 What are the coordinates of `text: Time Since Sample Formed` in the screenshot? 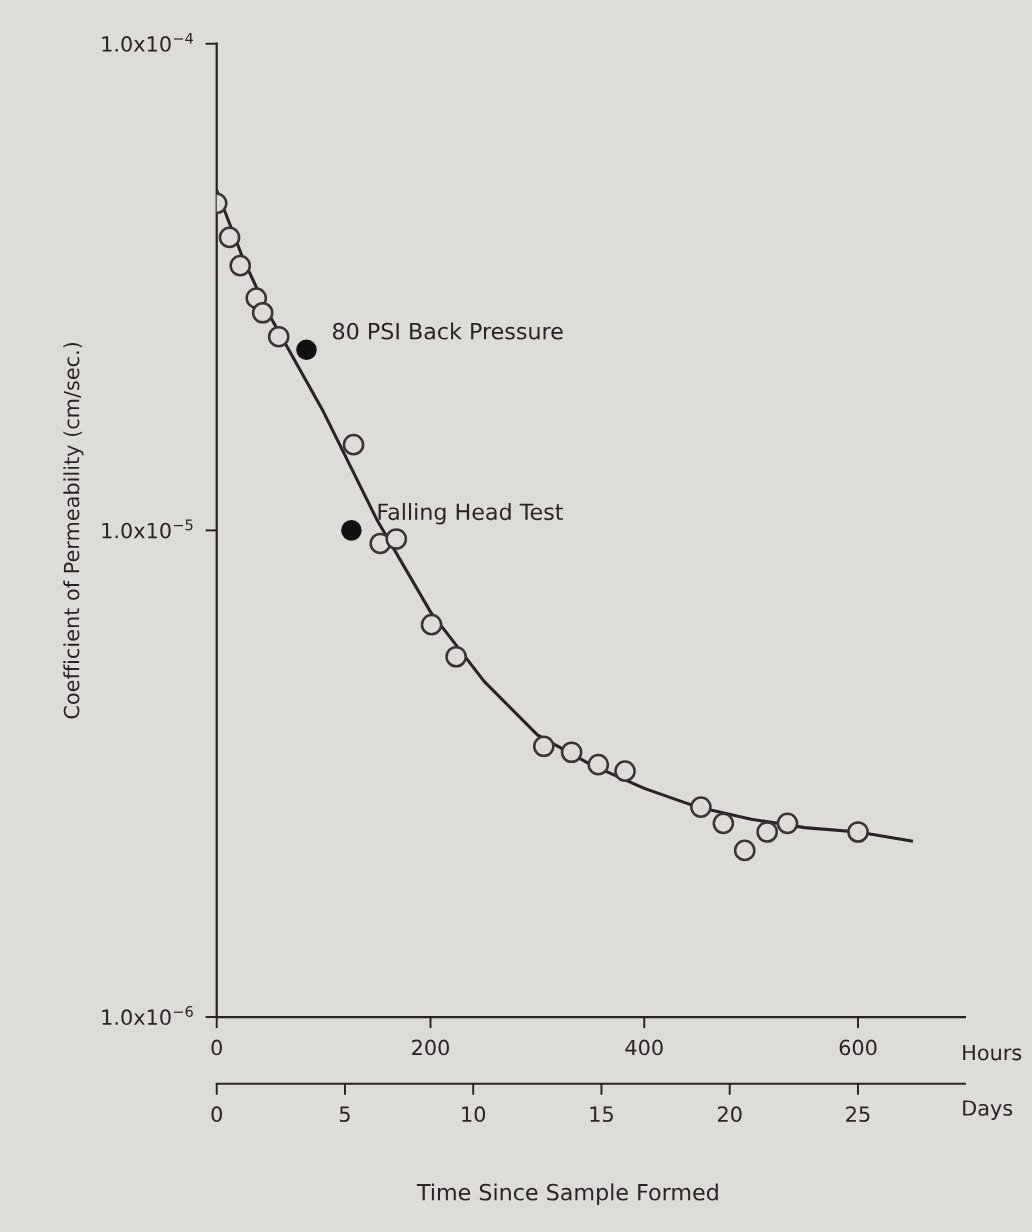 It's located at (567, 1194).